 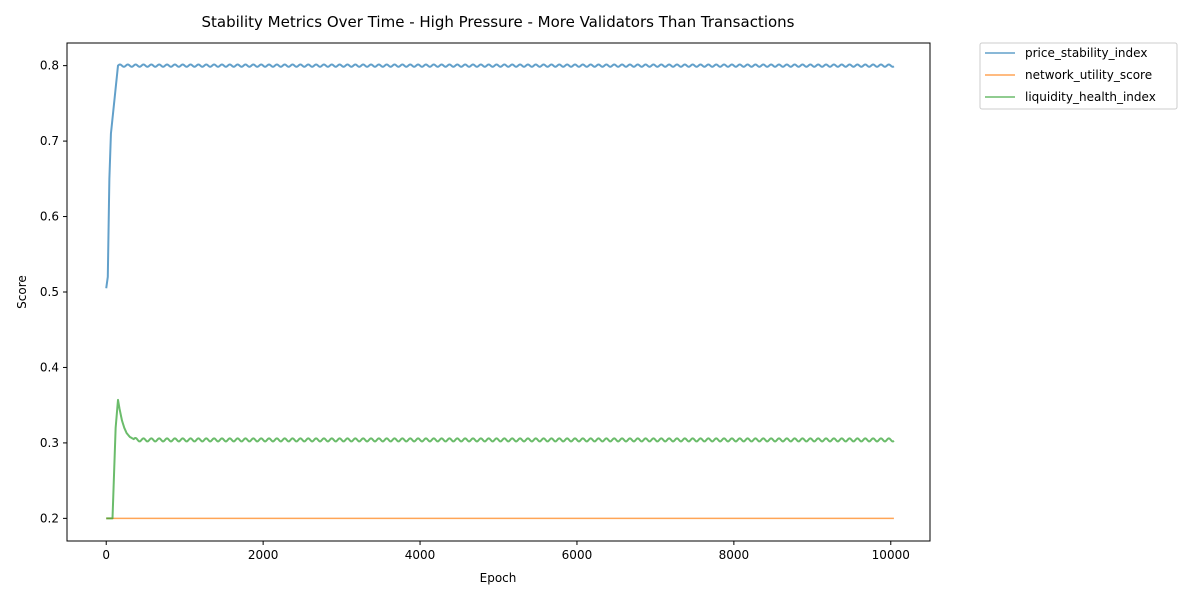 What do you see at coordinates (106, 555) in the screenshot?
I see `x-tick-label: 0` at bounding box center [106, 555].